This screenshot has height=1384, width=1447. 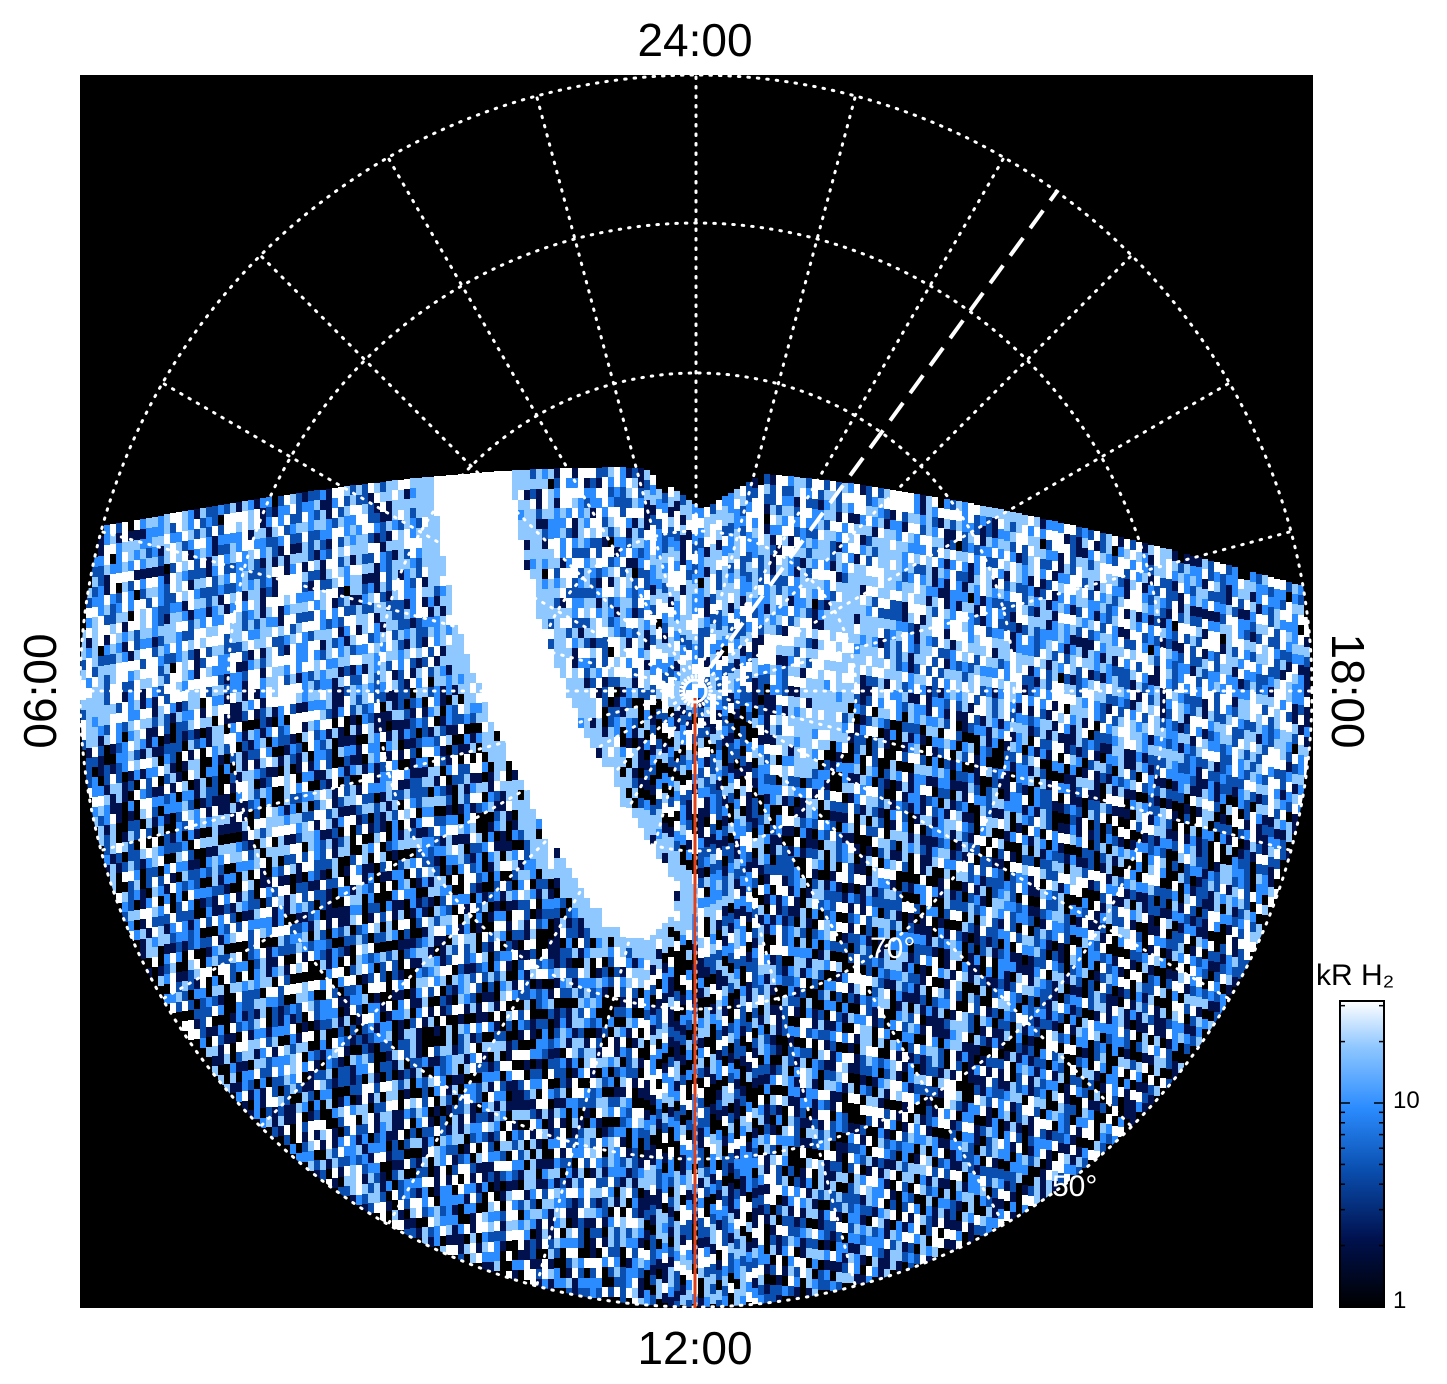 I want to click on colorbar-gradient, so click(x=1362, y=1154).